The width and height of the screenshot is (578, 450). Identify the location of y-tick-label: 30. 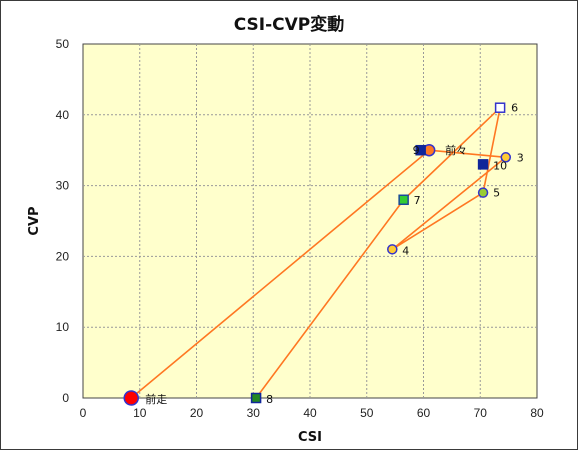
(63, 186).